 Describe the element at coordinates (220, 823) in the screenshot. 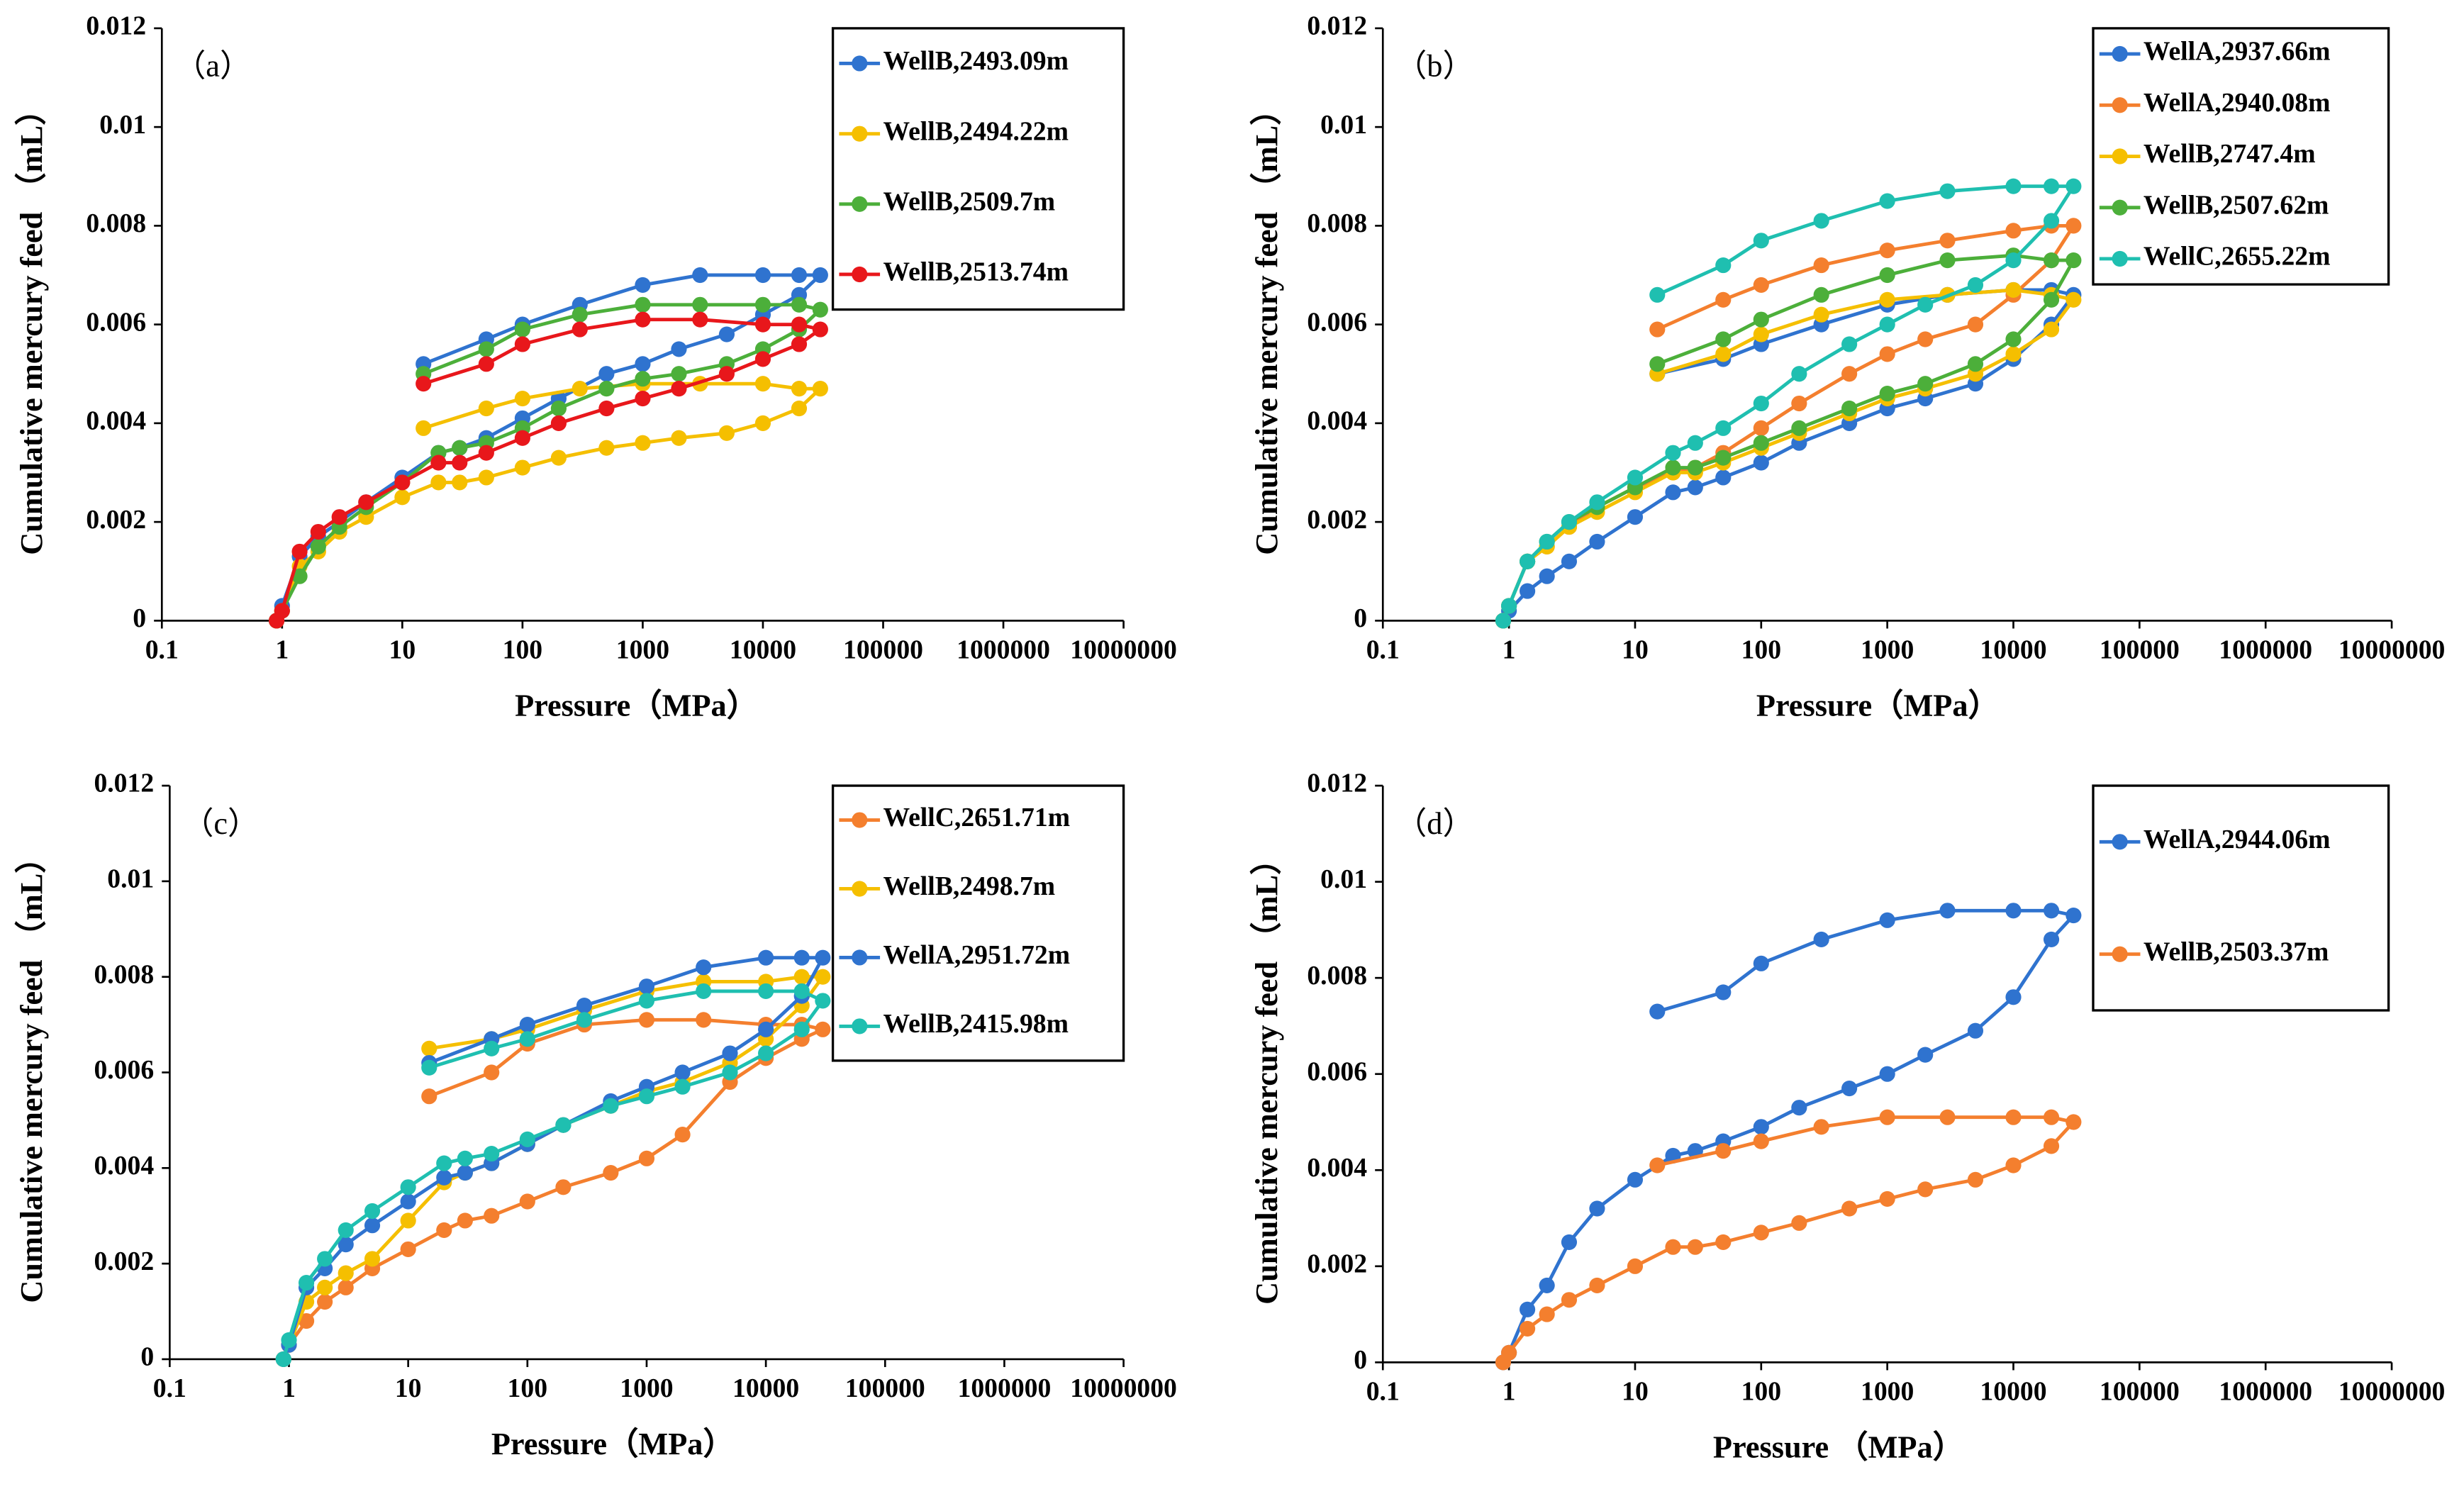

I see `panel-label: （c）` at that location.